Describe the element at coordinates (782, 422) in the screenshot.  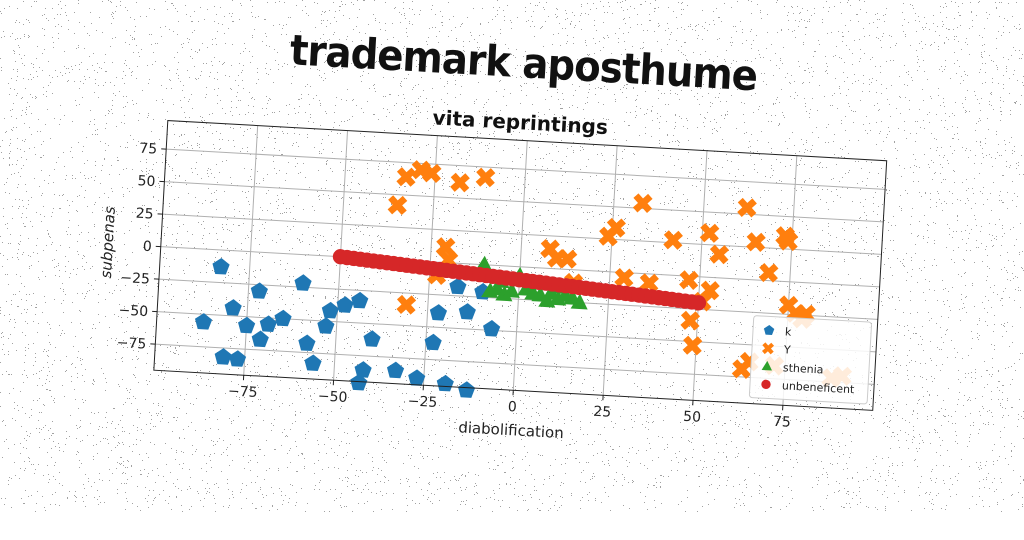
I see `x-tick-label: 75` at that location.